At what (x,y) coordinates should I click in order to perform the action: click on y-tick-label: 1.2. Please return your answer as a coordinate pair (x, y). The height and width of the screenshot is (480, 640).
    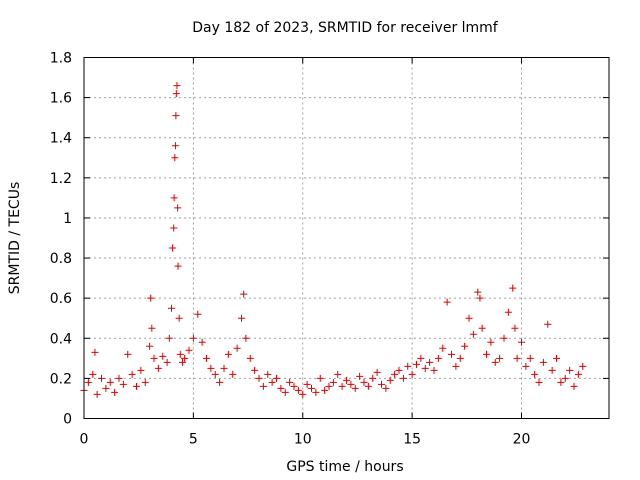
    Looking at the image, I should click on (61, 179).